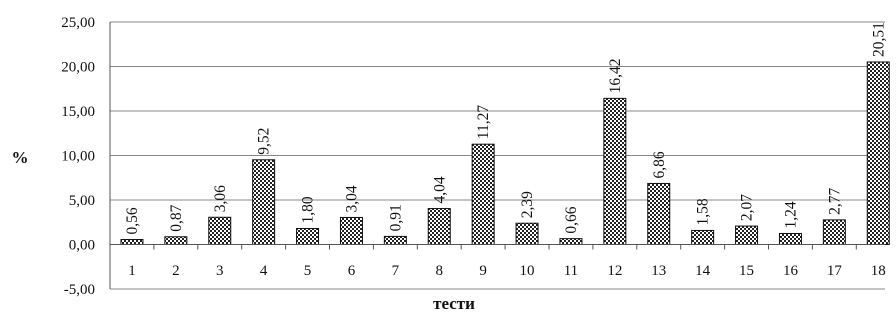 The image size is (896, 333). What do you see at coordinates (264, 141) in the screenshot?
I see `data-label: 9,52` at bounding box center [264, 141].